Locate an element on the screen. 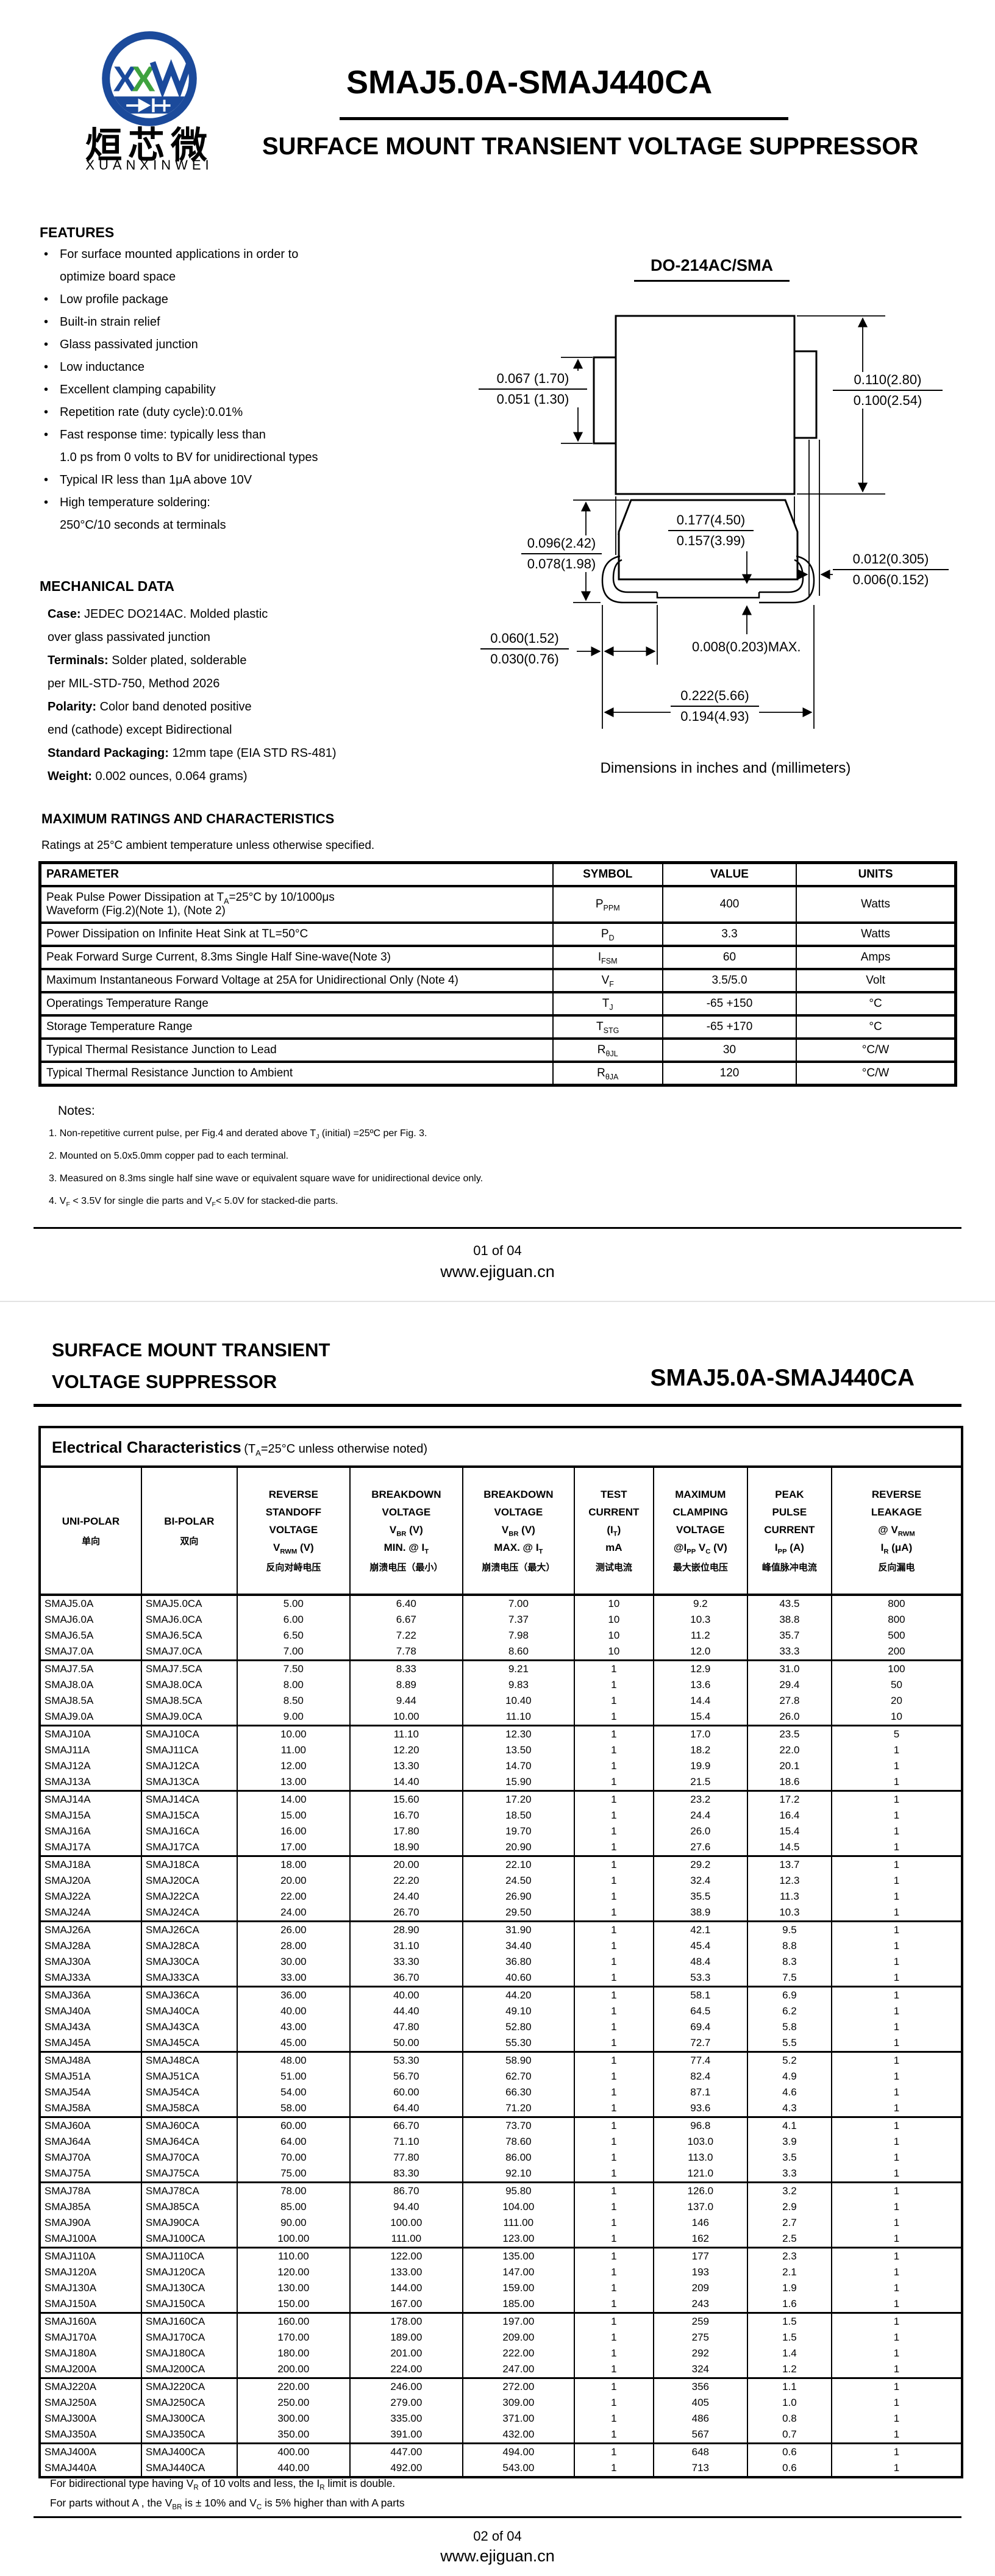  value-cell: 10.00 is located at coordinates (406, 1717).